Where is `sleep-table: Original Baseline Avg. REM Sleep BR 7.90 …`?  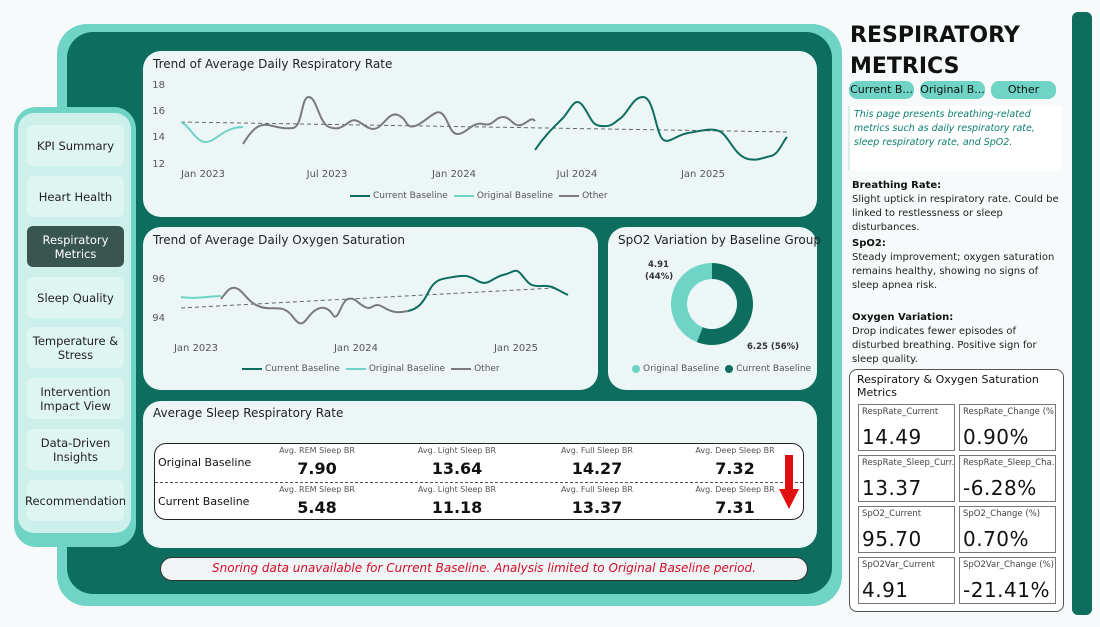
sleep-table: Original Baseline Avg. REM Sleep BR 7.90 … is located at coordinates (479, 481).